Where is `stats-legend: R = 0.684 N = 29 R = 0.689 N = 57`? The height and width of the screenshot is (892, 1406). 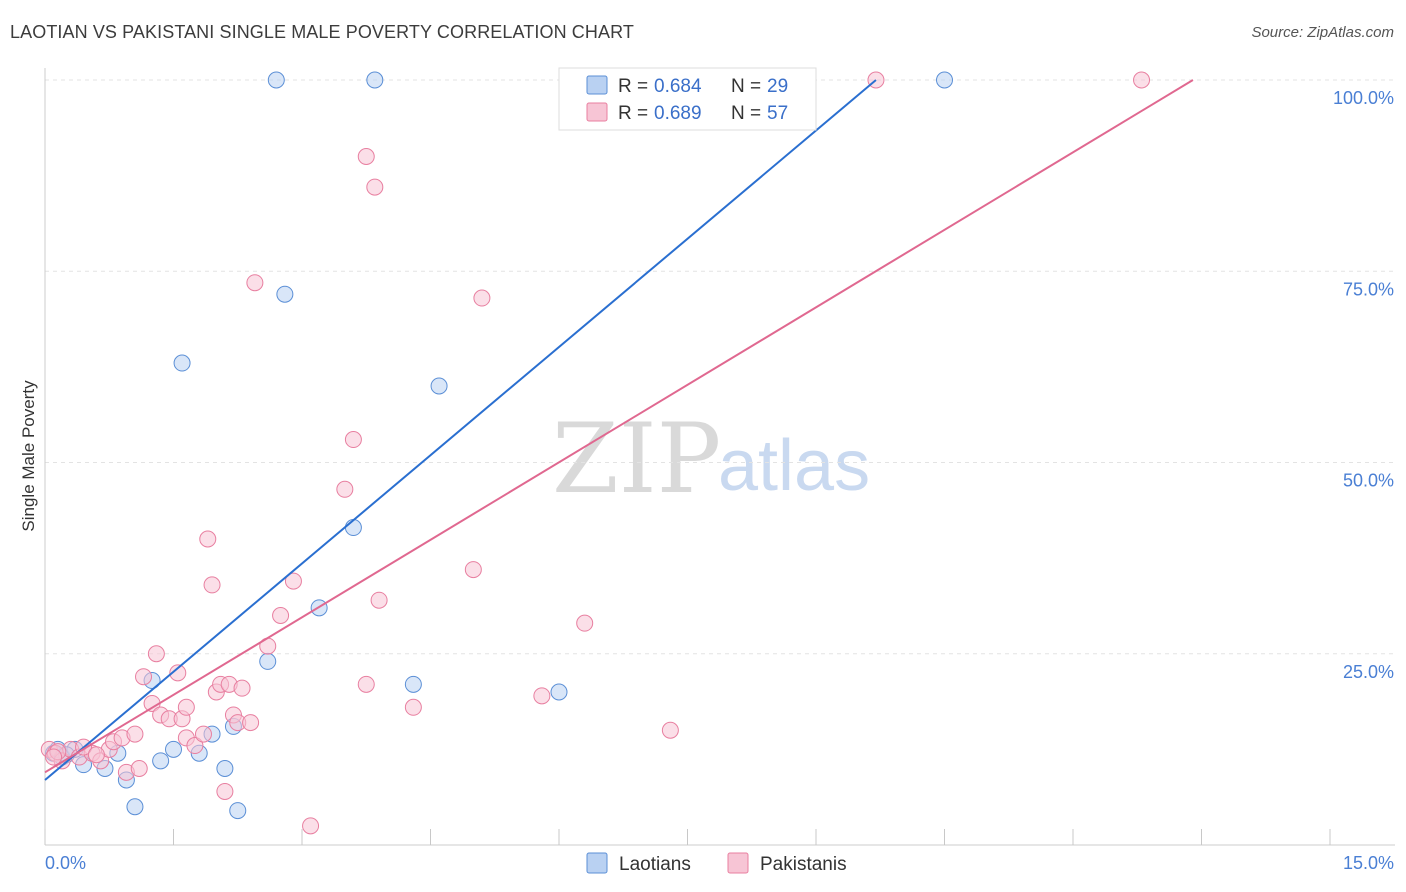 stats-legend: R = 0.684 N = 29 R = 0.689 N = 57 is located at coordinates (687, 99).